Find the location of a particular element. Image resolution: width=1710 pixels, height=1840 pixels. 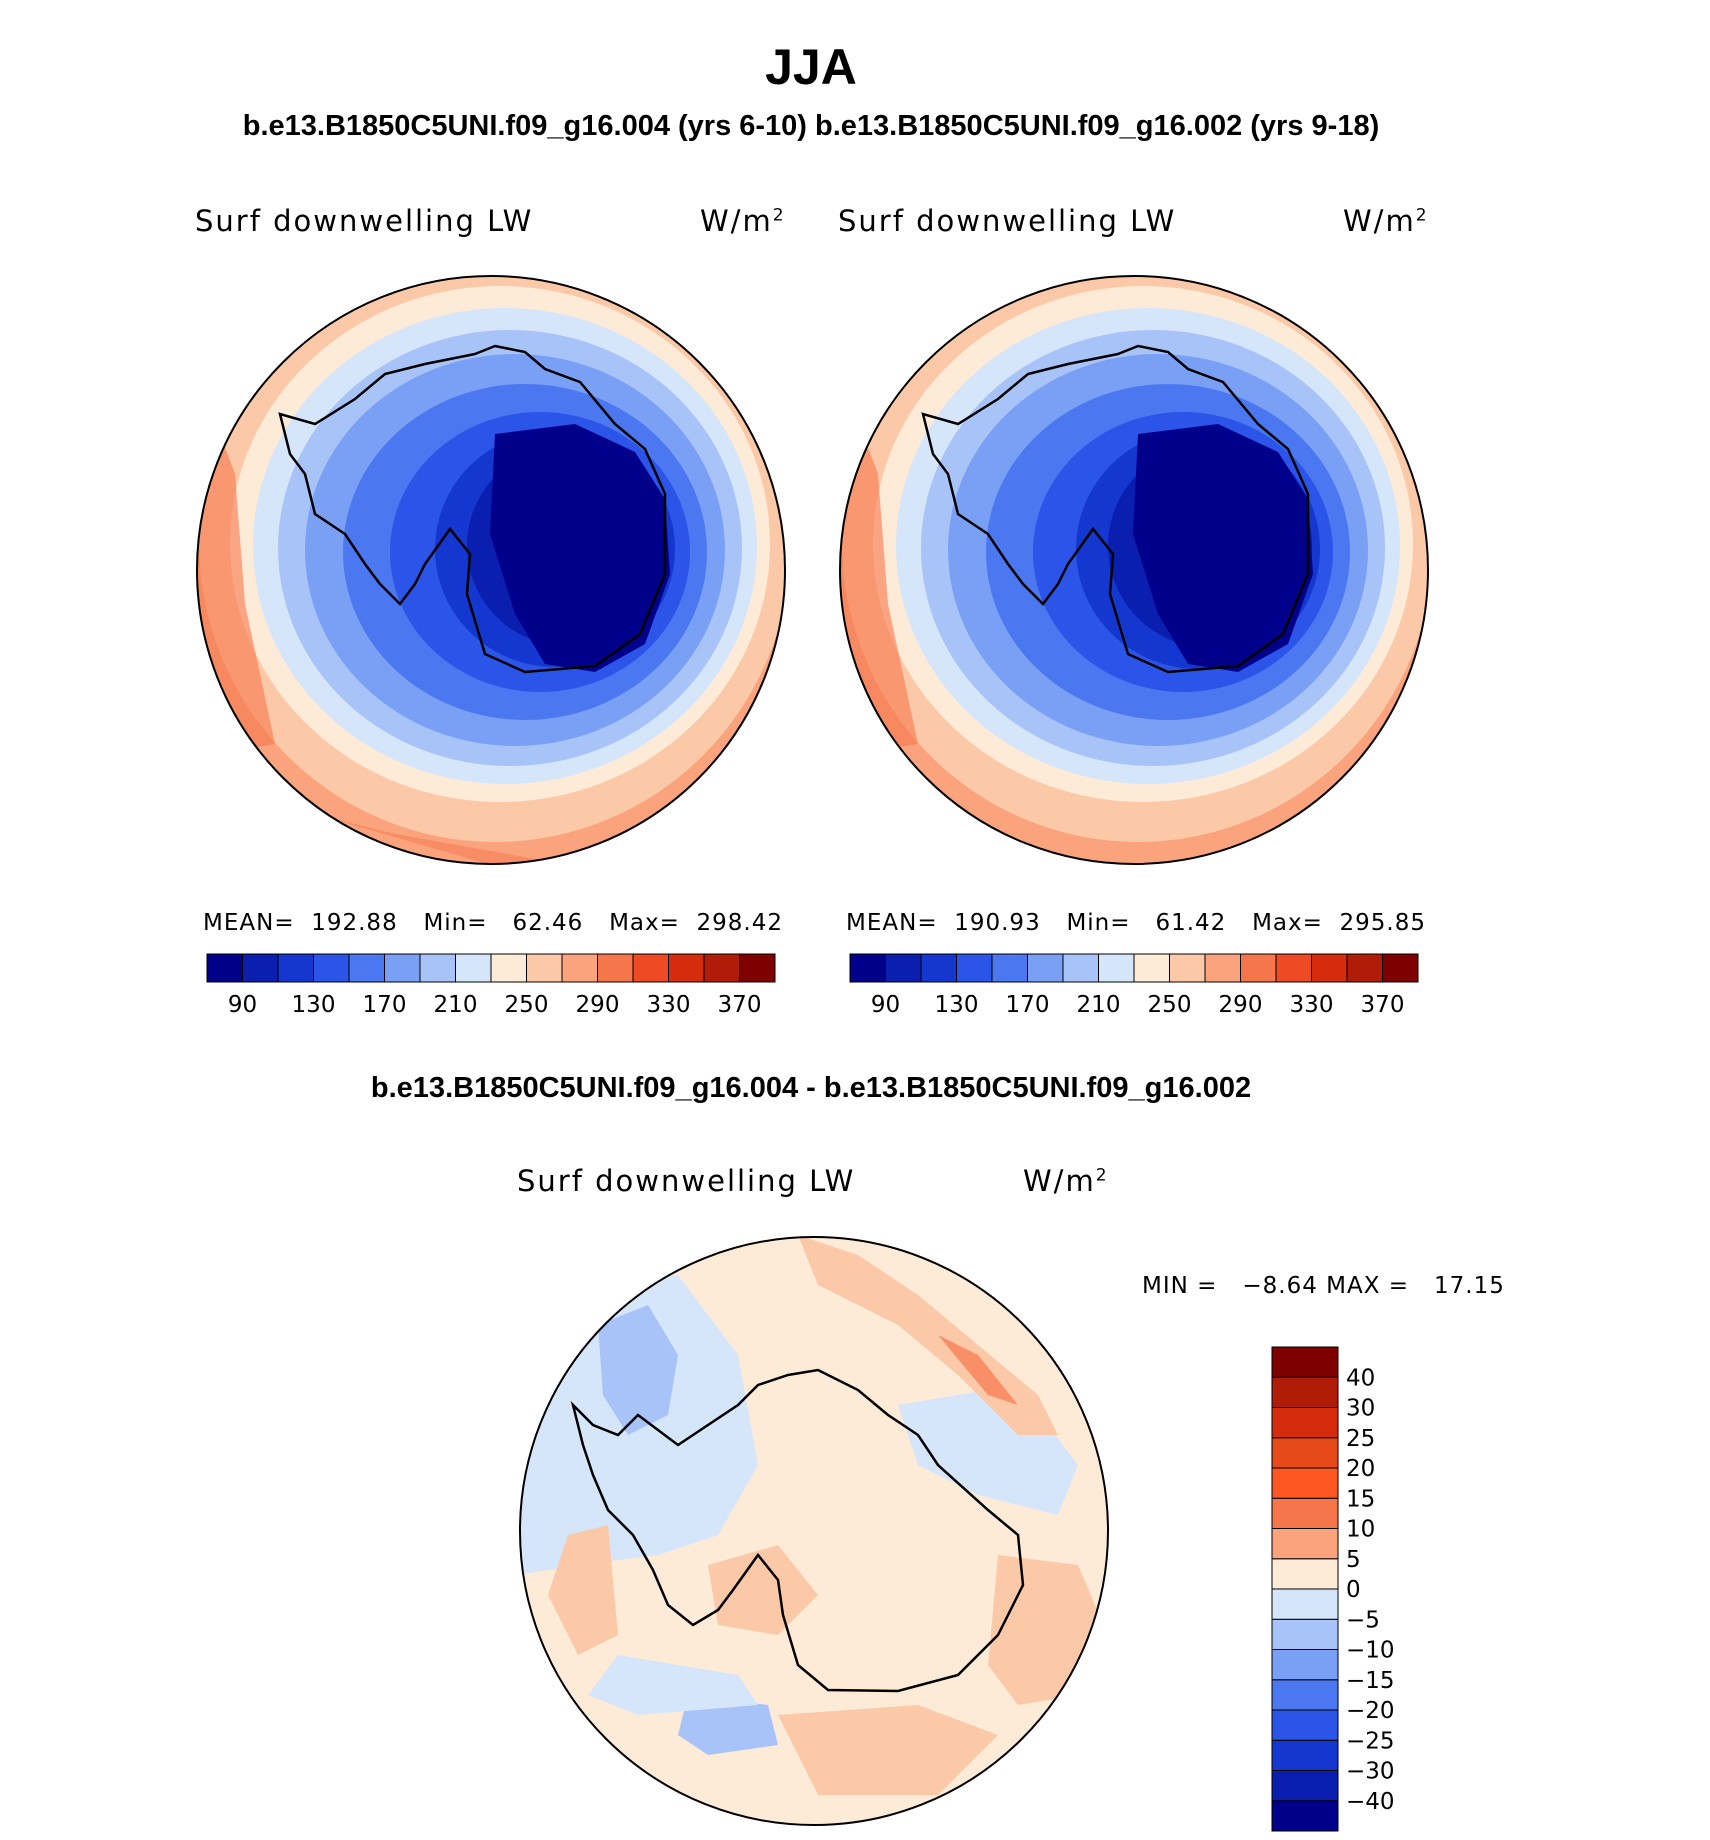

panel2-units-label: W/m2 is located at coordinates (1386, 221).